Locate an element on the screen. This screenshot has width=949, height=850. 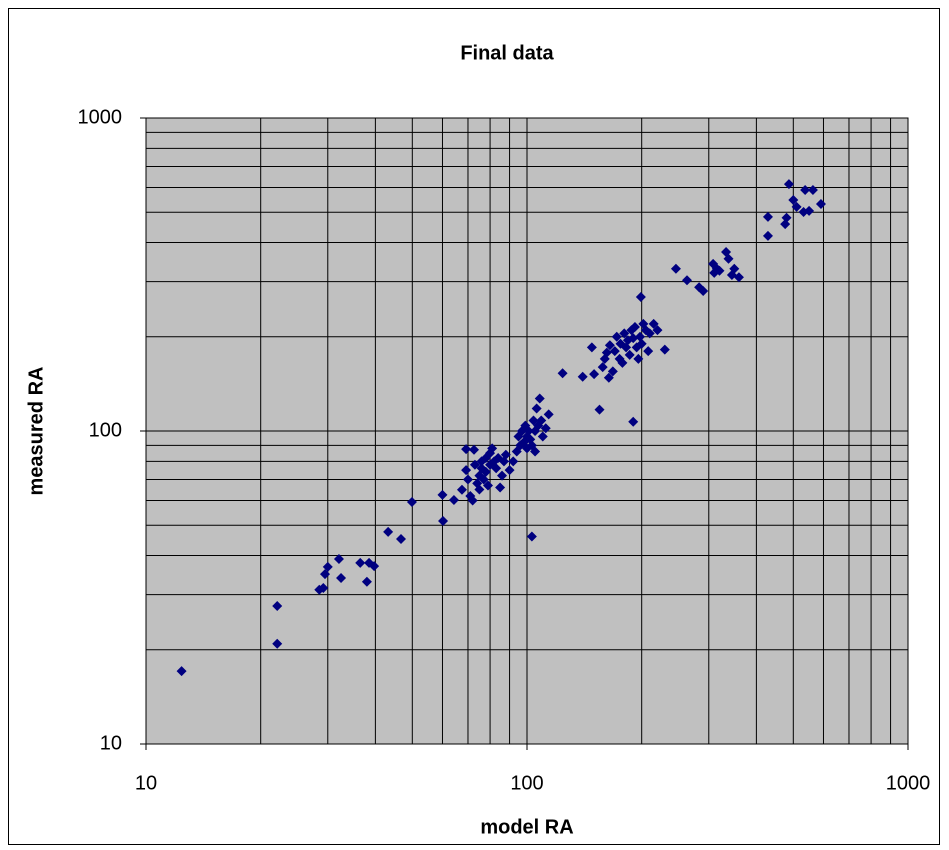
x-axis-label: model RA is located at coordinates (526, 827).